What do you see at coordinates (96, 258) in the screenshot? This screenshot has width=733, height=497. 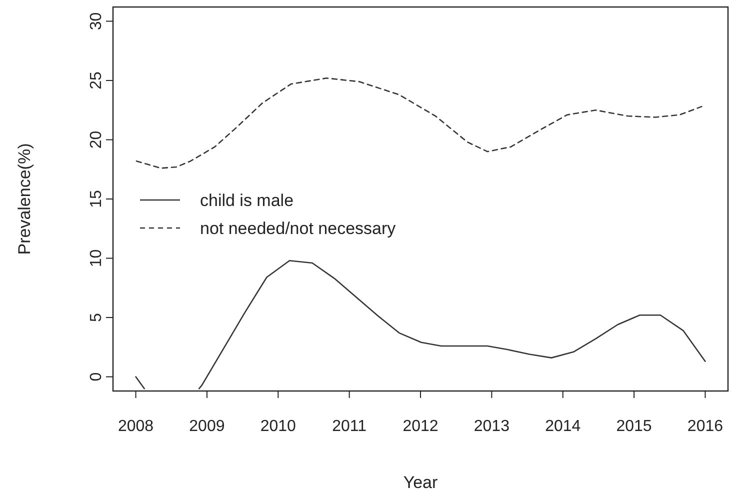 I see `y-tick-label: 10` at bounding box center [96, 258].